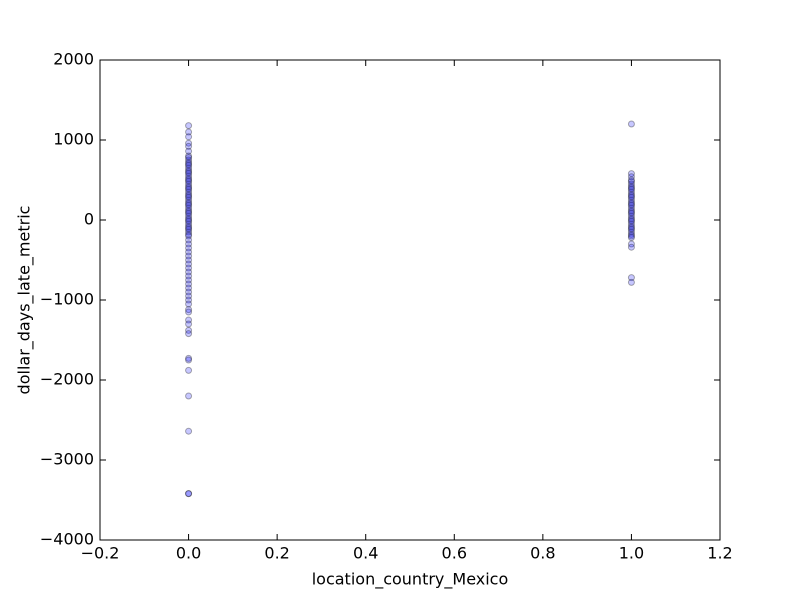 Image resolution: width=800 pixels, height=600 pixels. I want to click on y-tick-label: 0, so click(89, 219).